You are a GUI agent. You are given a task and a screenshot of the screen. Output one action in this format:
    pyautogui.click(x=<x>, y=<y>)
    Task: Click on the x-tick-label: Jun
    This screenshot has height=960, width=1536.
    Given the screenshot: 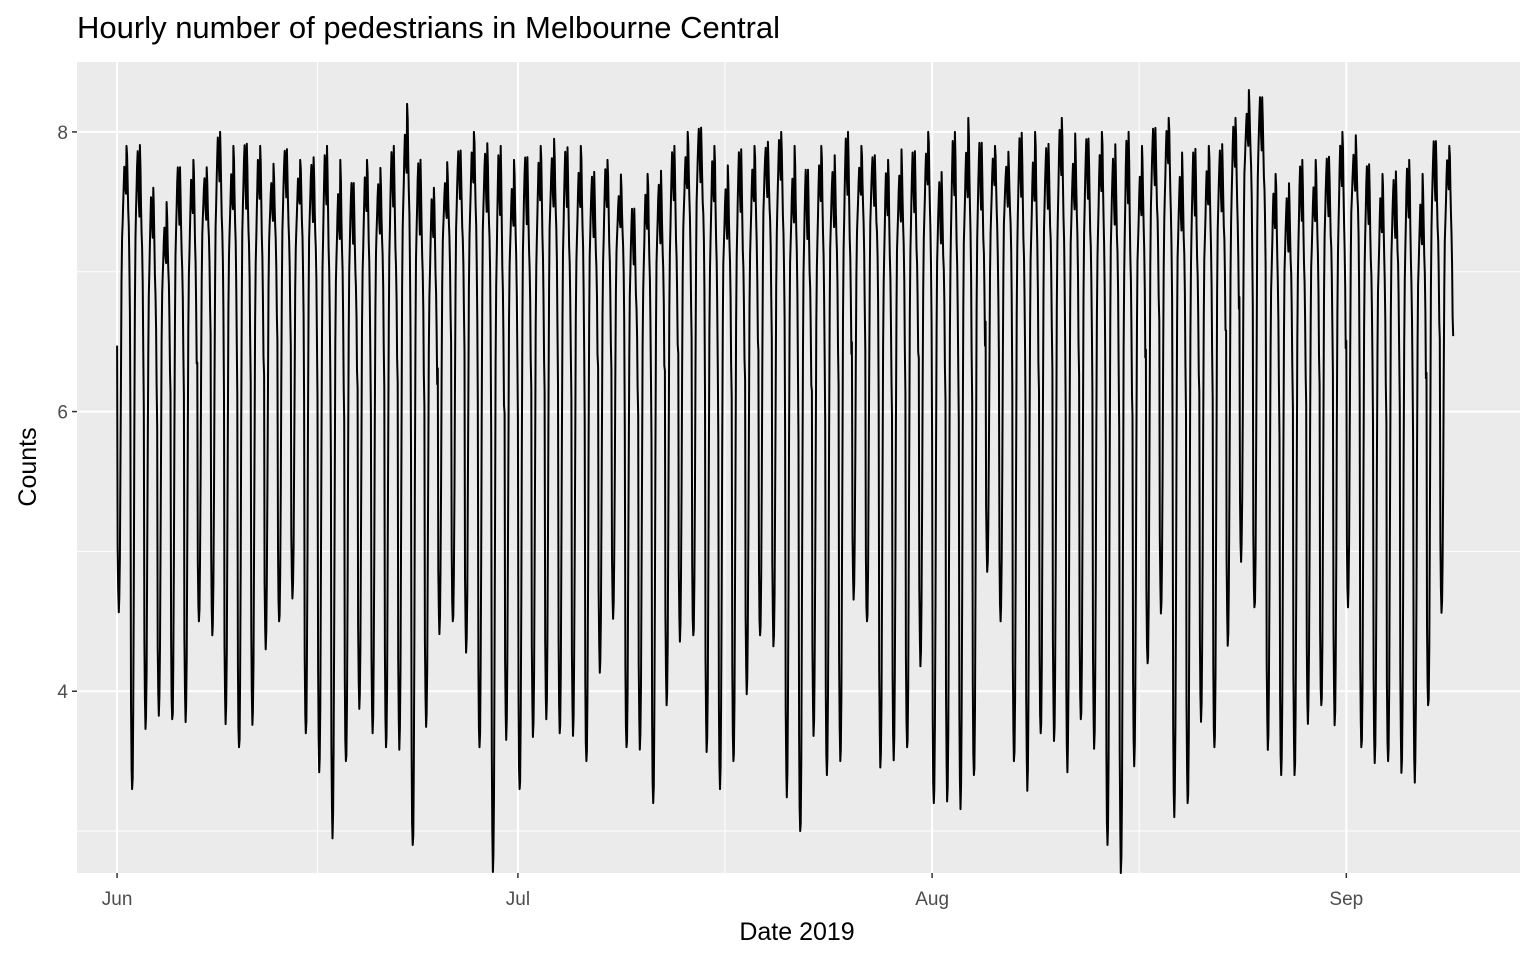 What is the action you would take?
    pyautogui.click(x=117, y=899)
    